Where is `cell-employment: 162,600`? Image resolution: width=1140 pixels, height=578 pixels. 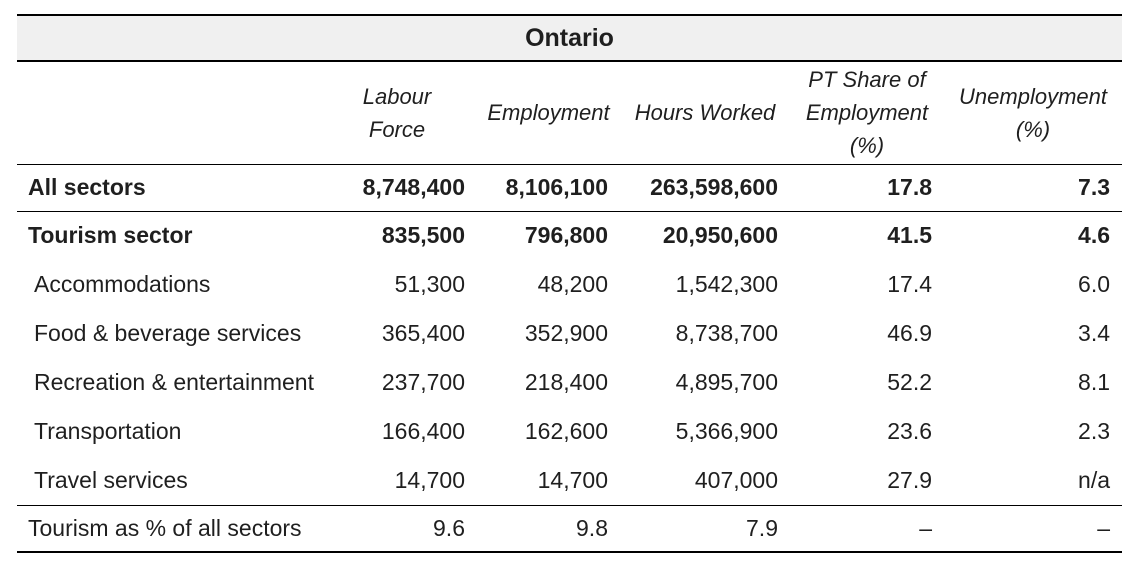 cell-employment: 162,600 is located at coordinates (566, 431).